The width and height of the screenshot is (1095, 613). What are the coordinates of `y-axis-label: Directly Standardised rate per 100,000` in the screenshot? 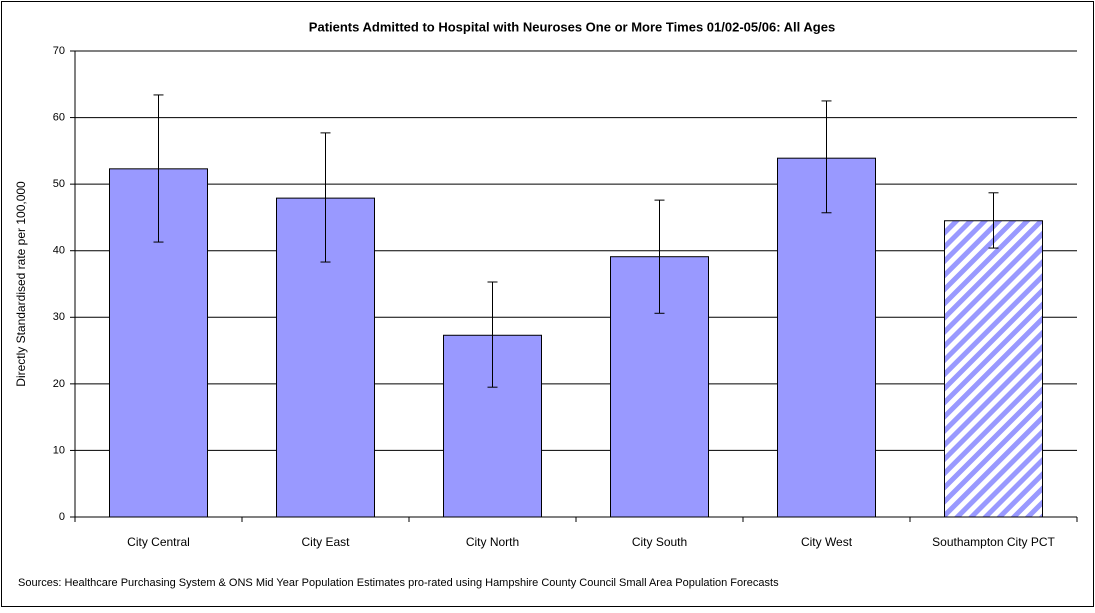 It's located at (21, 284).